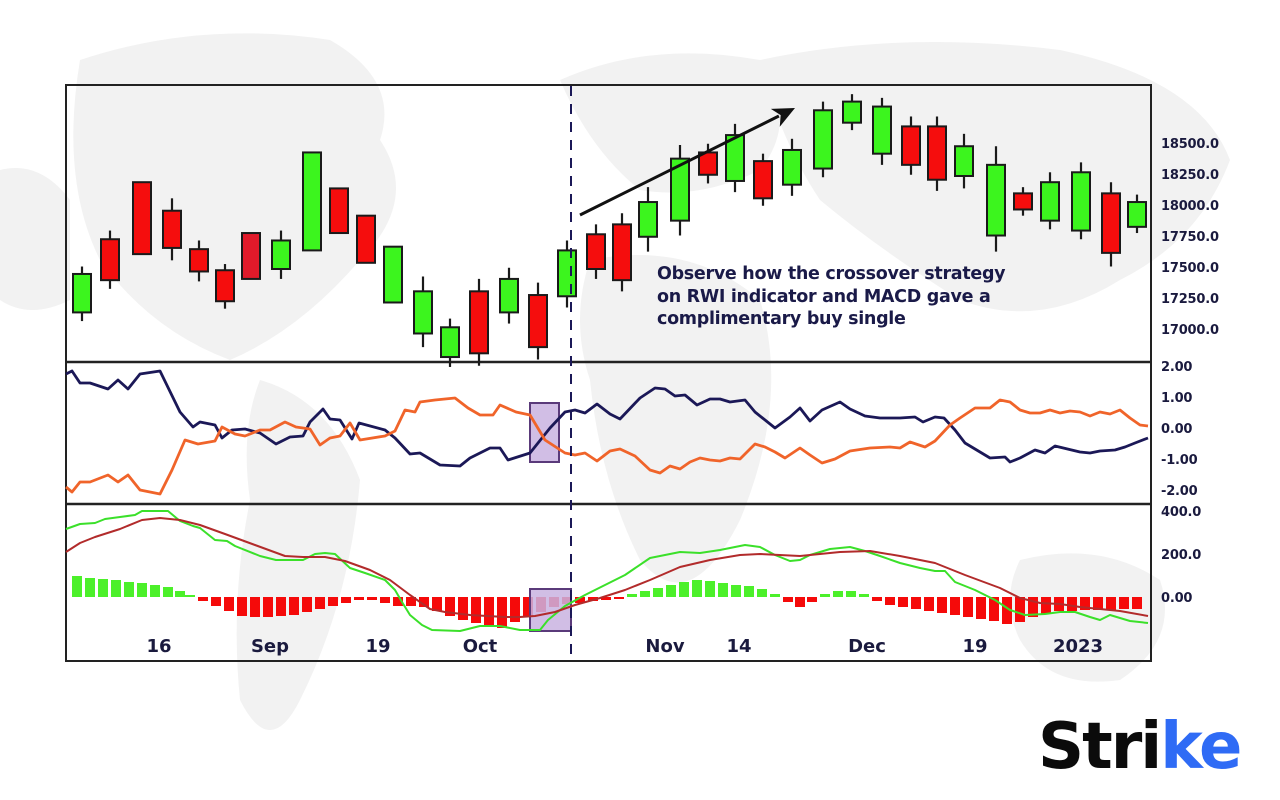 The image size is (1280, 800). I want to click on logo-text-main: Stri, so click(1100, 747).